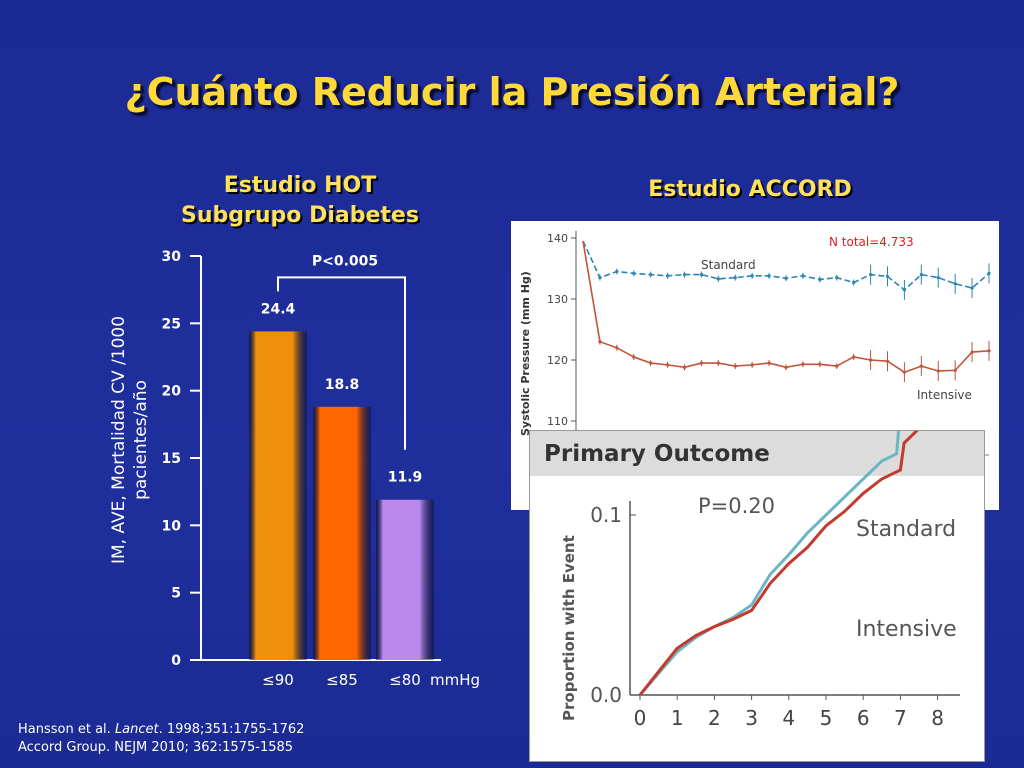 This screenshot has width=1024, height=768. Describe the element at coordinates (606, 515) in the screenshot. I see `po-y-tick-label: 0.1` at that location.